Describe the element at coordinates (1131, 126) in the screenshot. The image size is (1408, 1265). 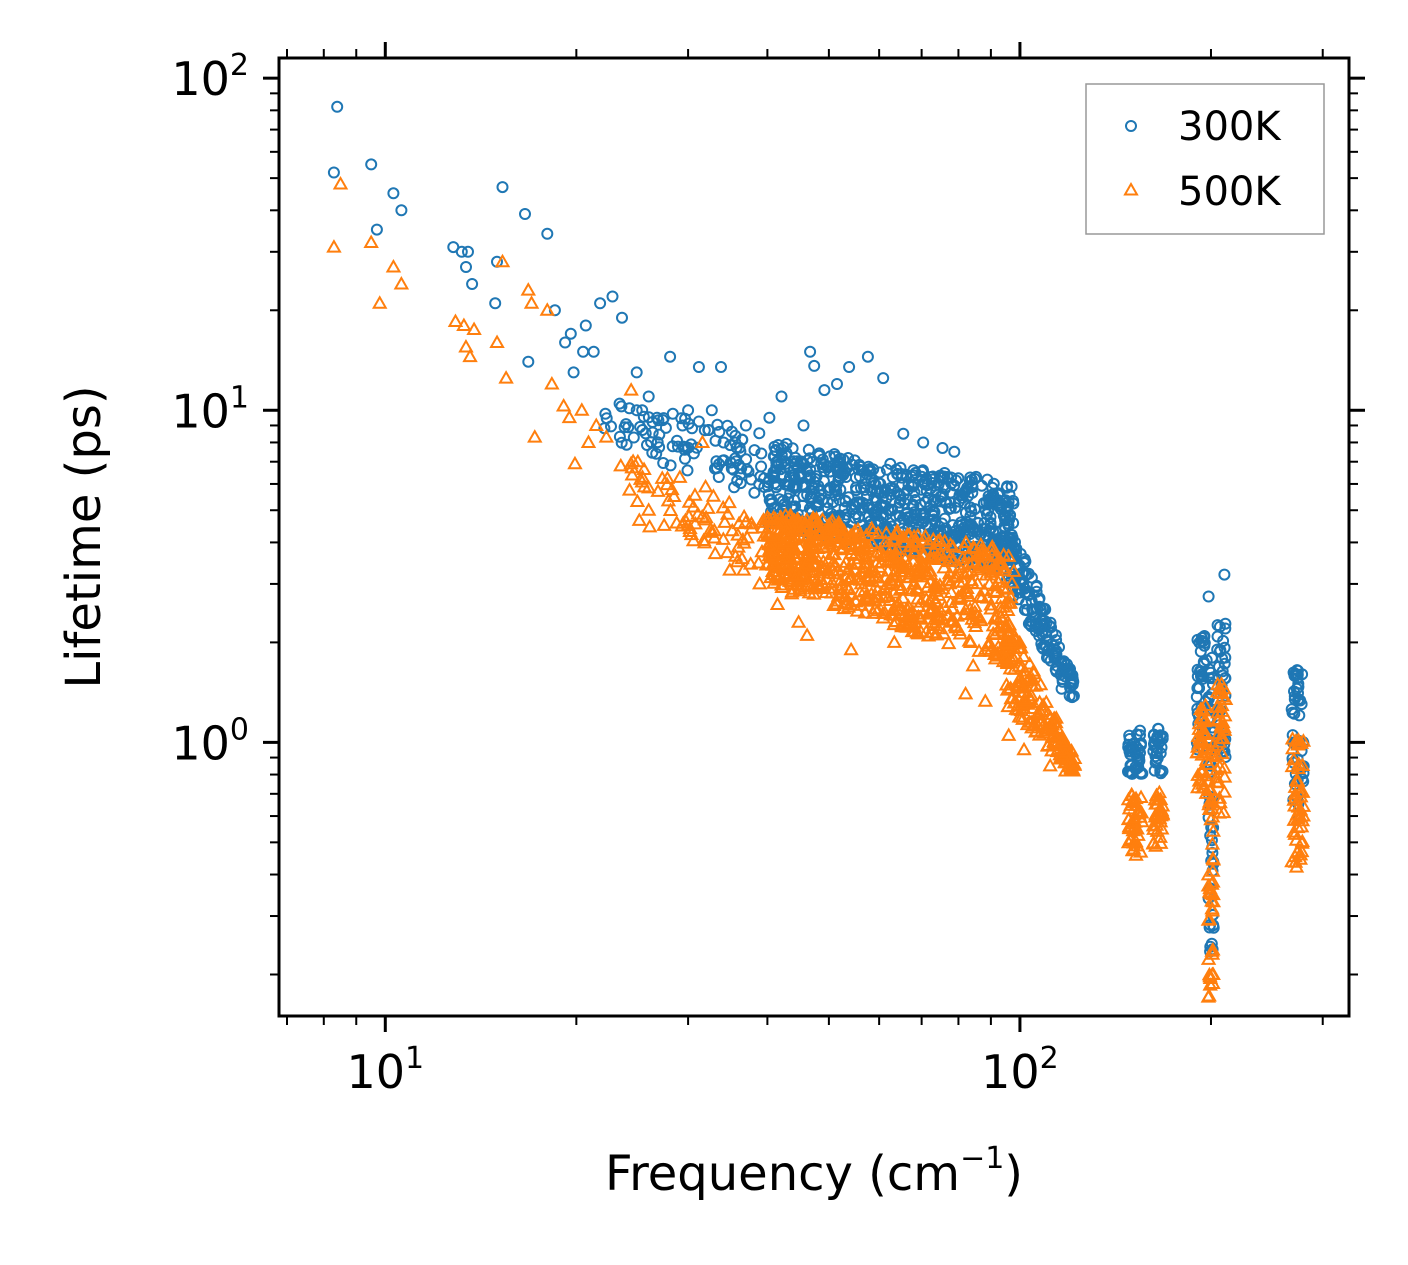
I see `legend-marker` at that location.